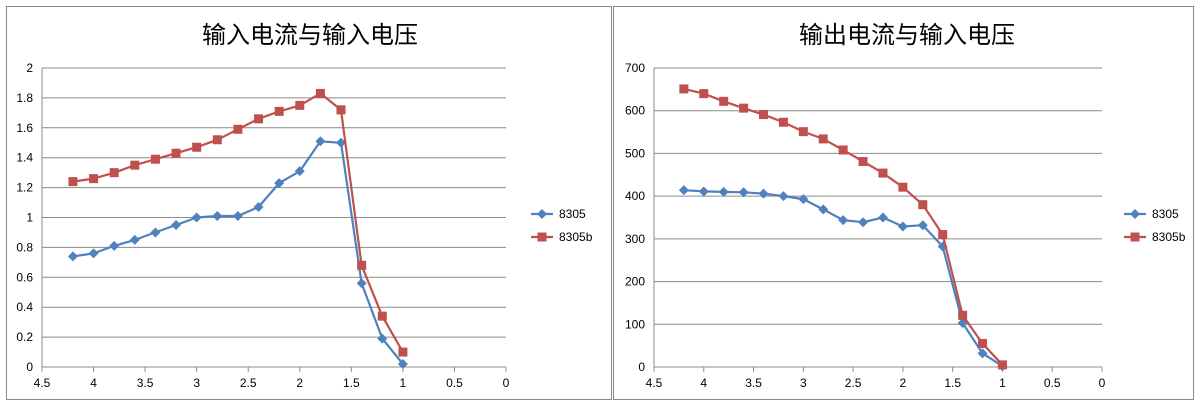  Describe the element at coordinates (1165, 214) in the screenshot. I see `legend-label: 8305` at that location.